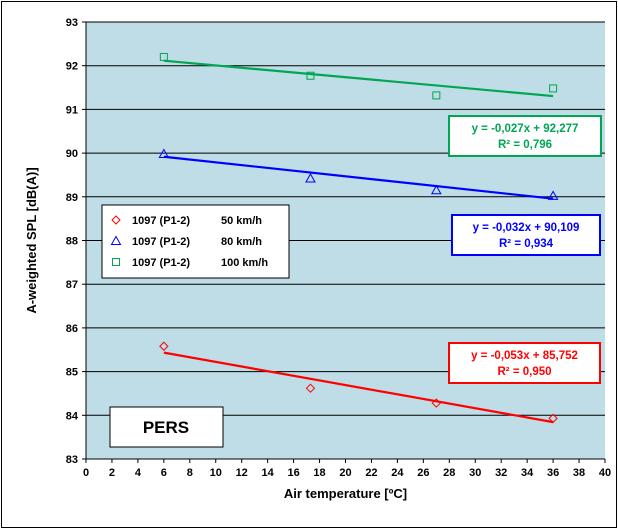 This screenshot has height=529, width=618. Describe the element at coordinates (72, 460) in the screenshot. I see `y-tick-label: 83` at that location.